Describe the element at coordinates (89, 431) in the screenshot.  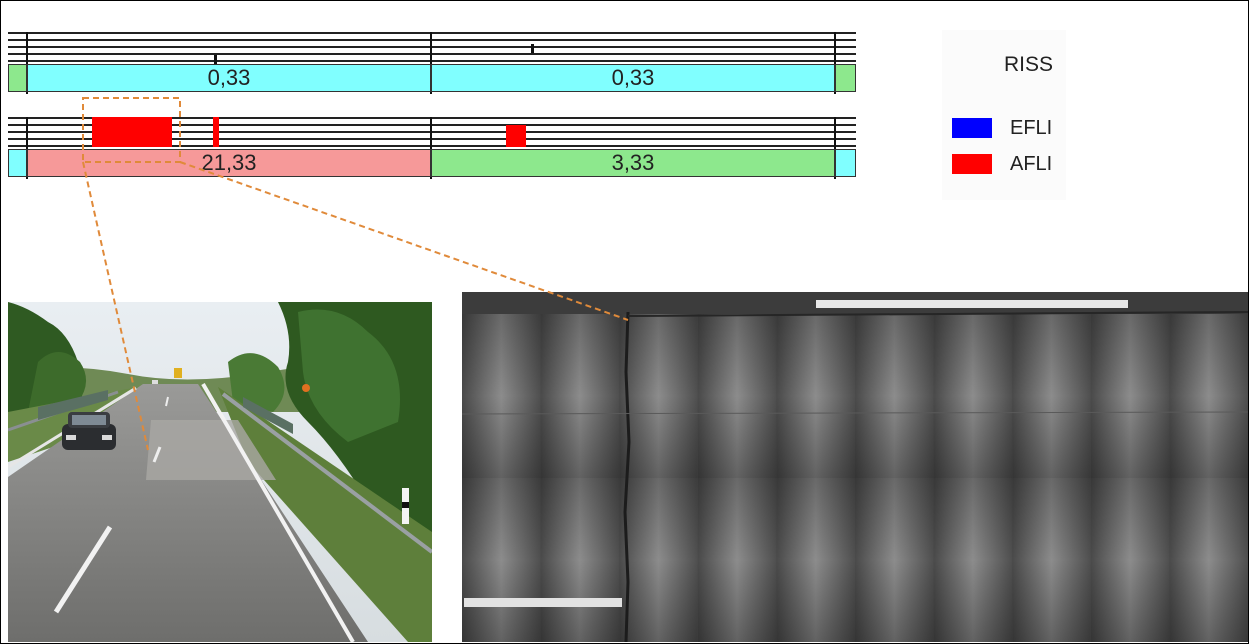
I see `car` at that location.